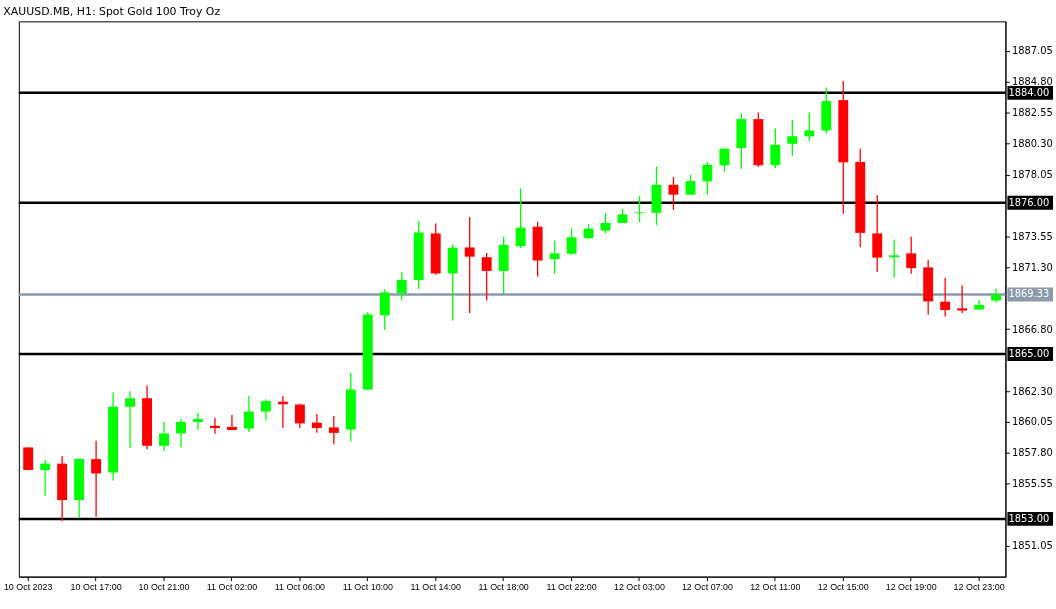 This screenshot has height=609, width=1056. Describe the element at coordinates (1032, 236) in the screenshot. I see `y-tick-label: 1873.55` at that location.